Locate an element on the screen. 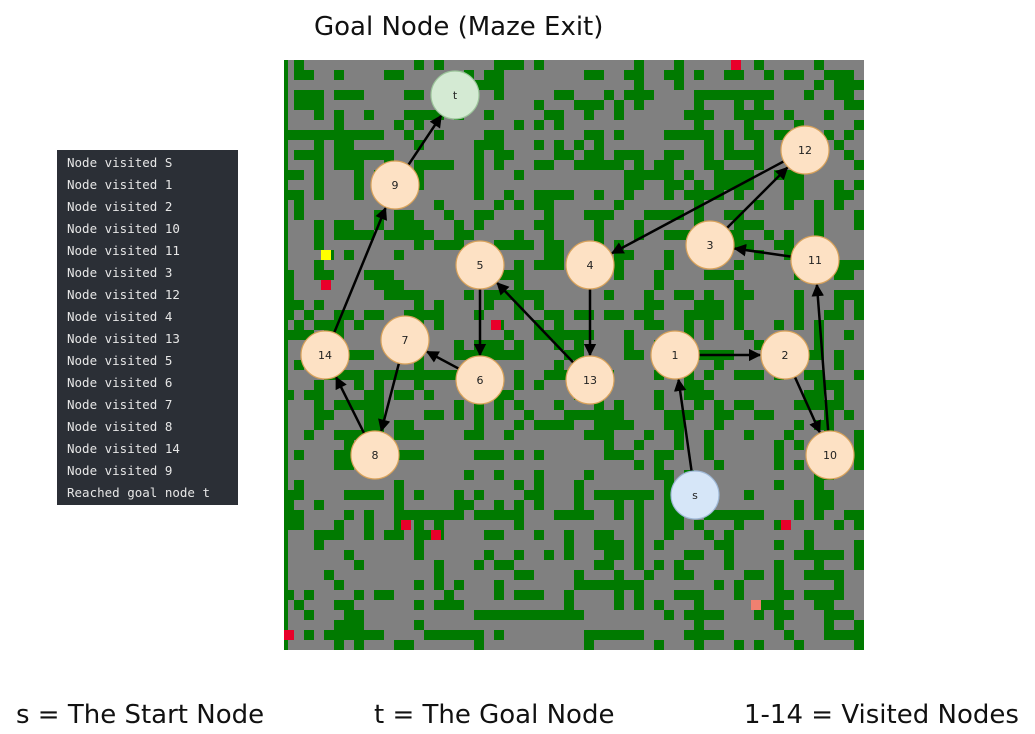 The image size is (1035, 734). console-line: Node visited 4 is located at coordinates (120, 316).